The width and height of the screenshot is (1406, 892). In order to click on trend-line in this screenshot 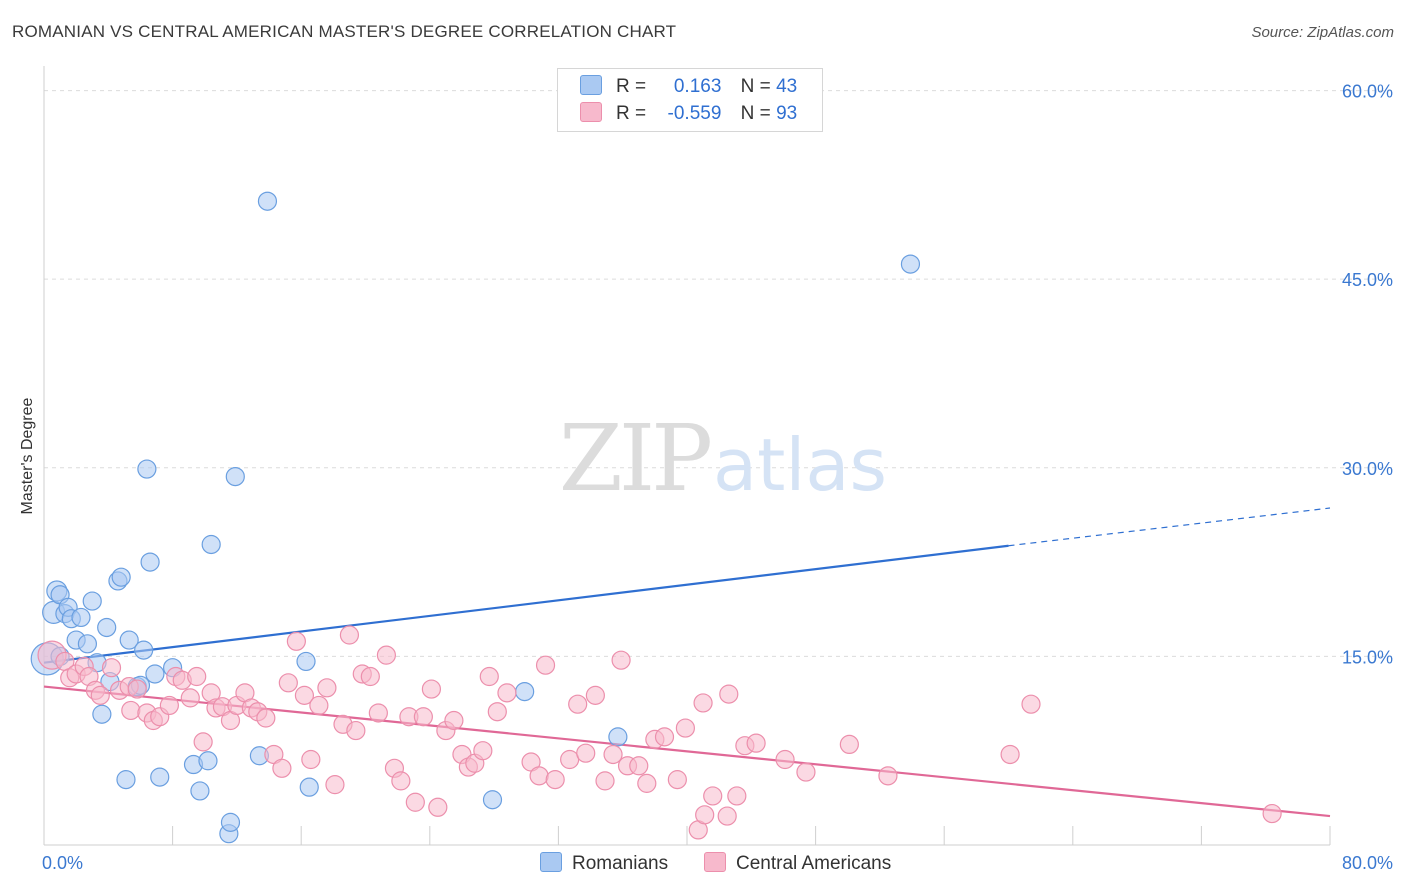, I will do `click(526, 604)`.